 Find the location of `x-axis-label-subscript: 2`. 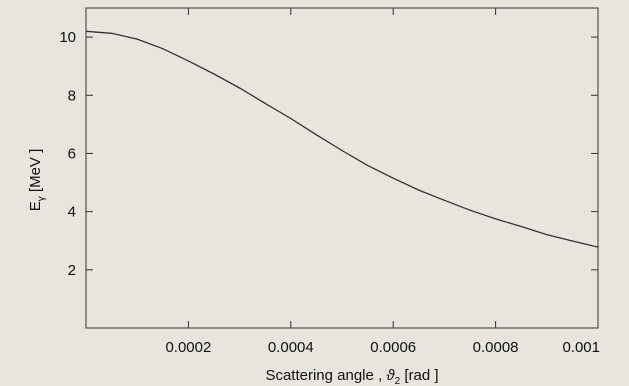

x-axis-label-subscript: 2 is located at coordinates (398, 381).